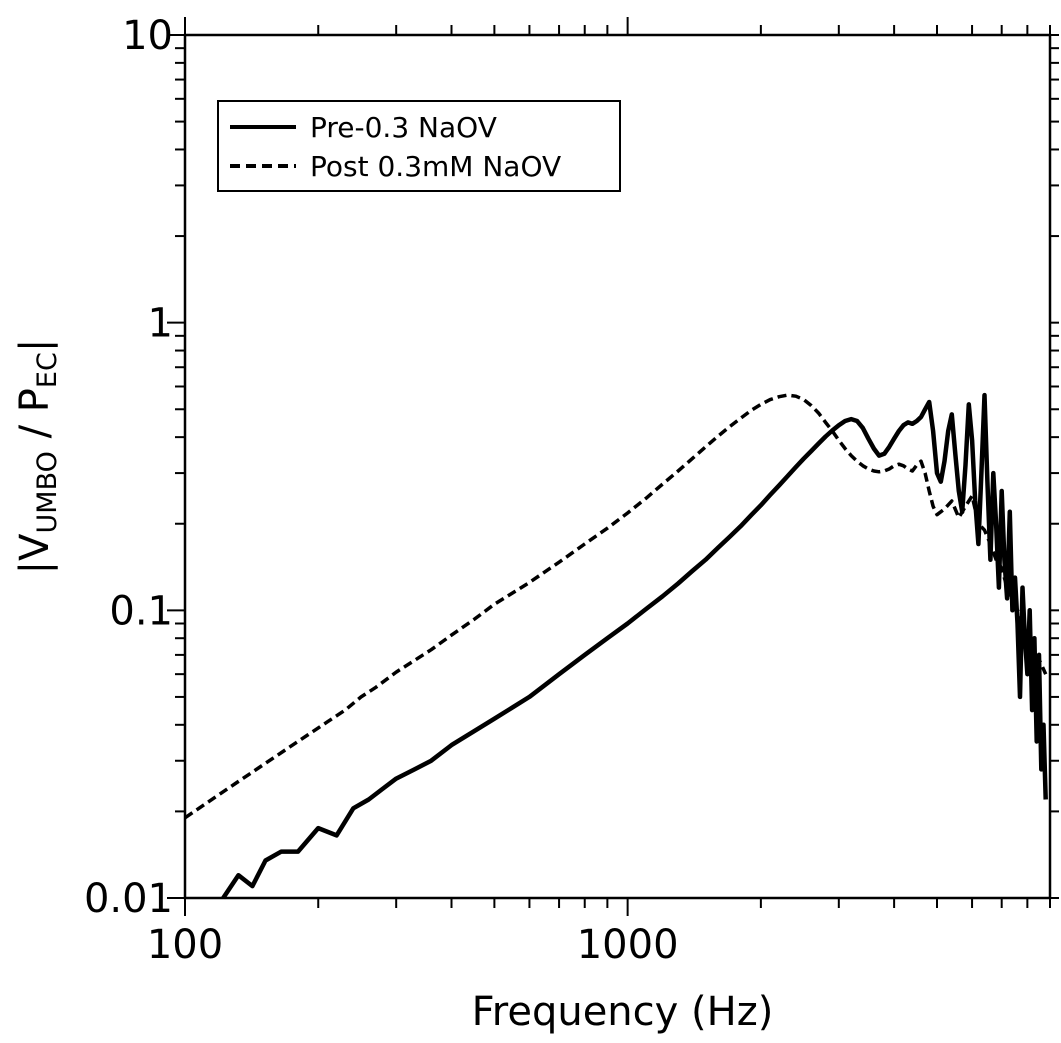 The height and width of the screenshot is (1043, 1061). What do you see at coordinates (47, 492) in the screenshot?
I see `y-axis-title-sub1: UMBO` at bounding box center [47, 492].